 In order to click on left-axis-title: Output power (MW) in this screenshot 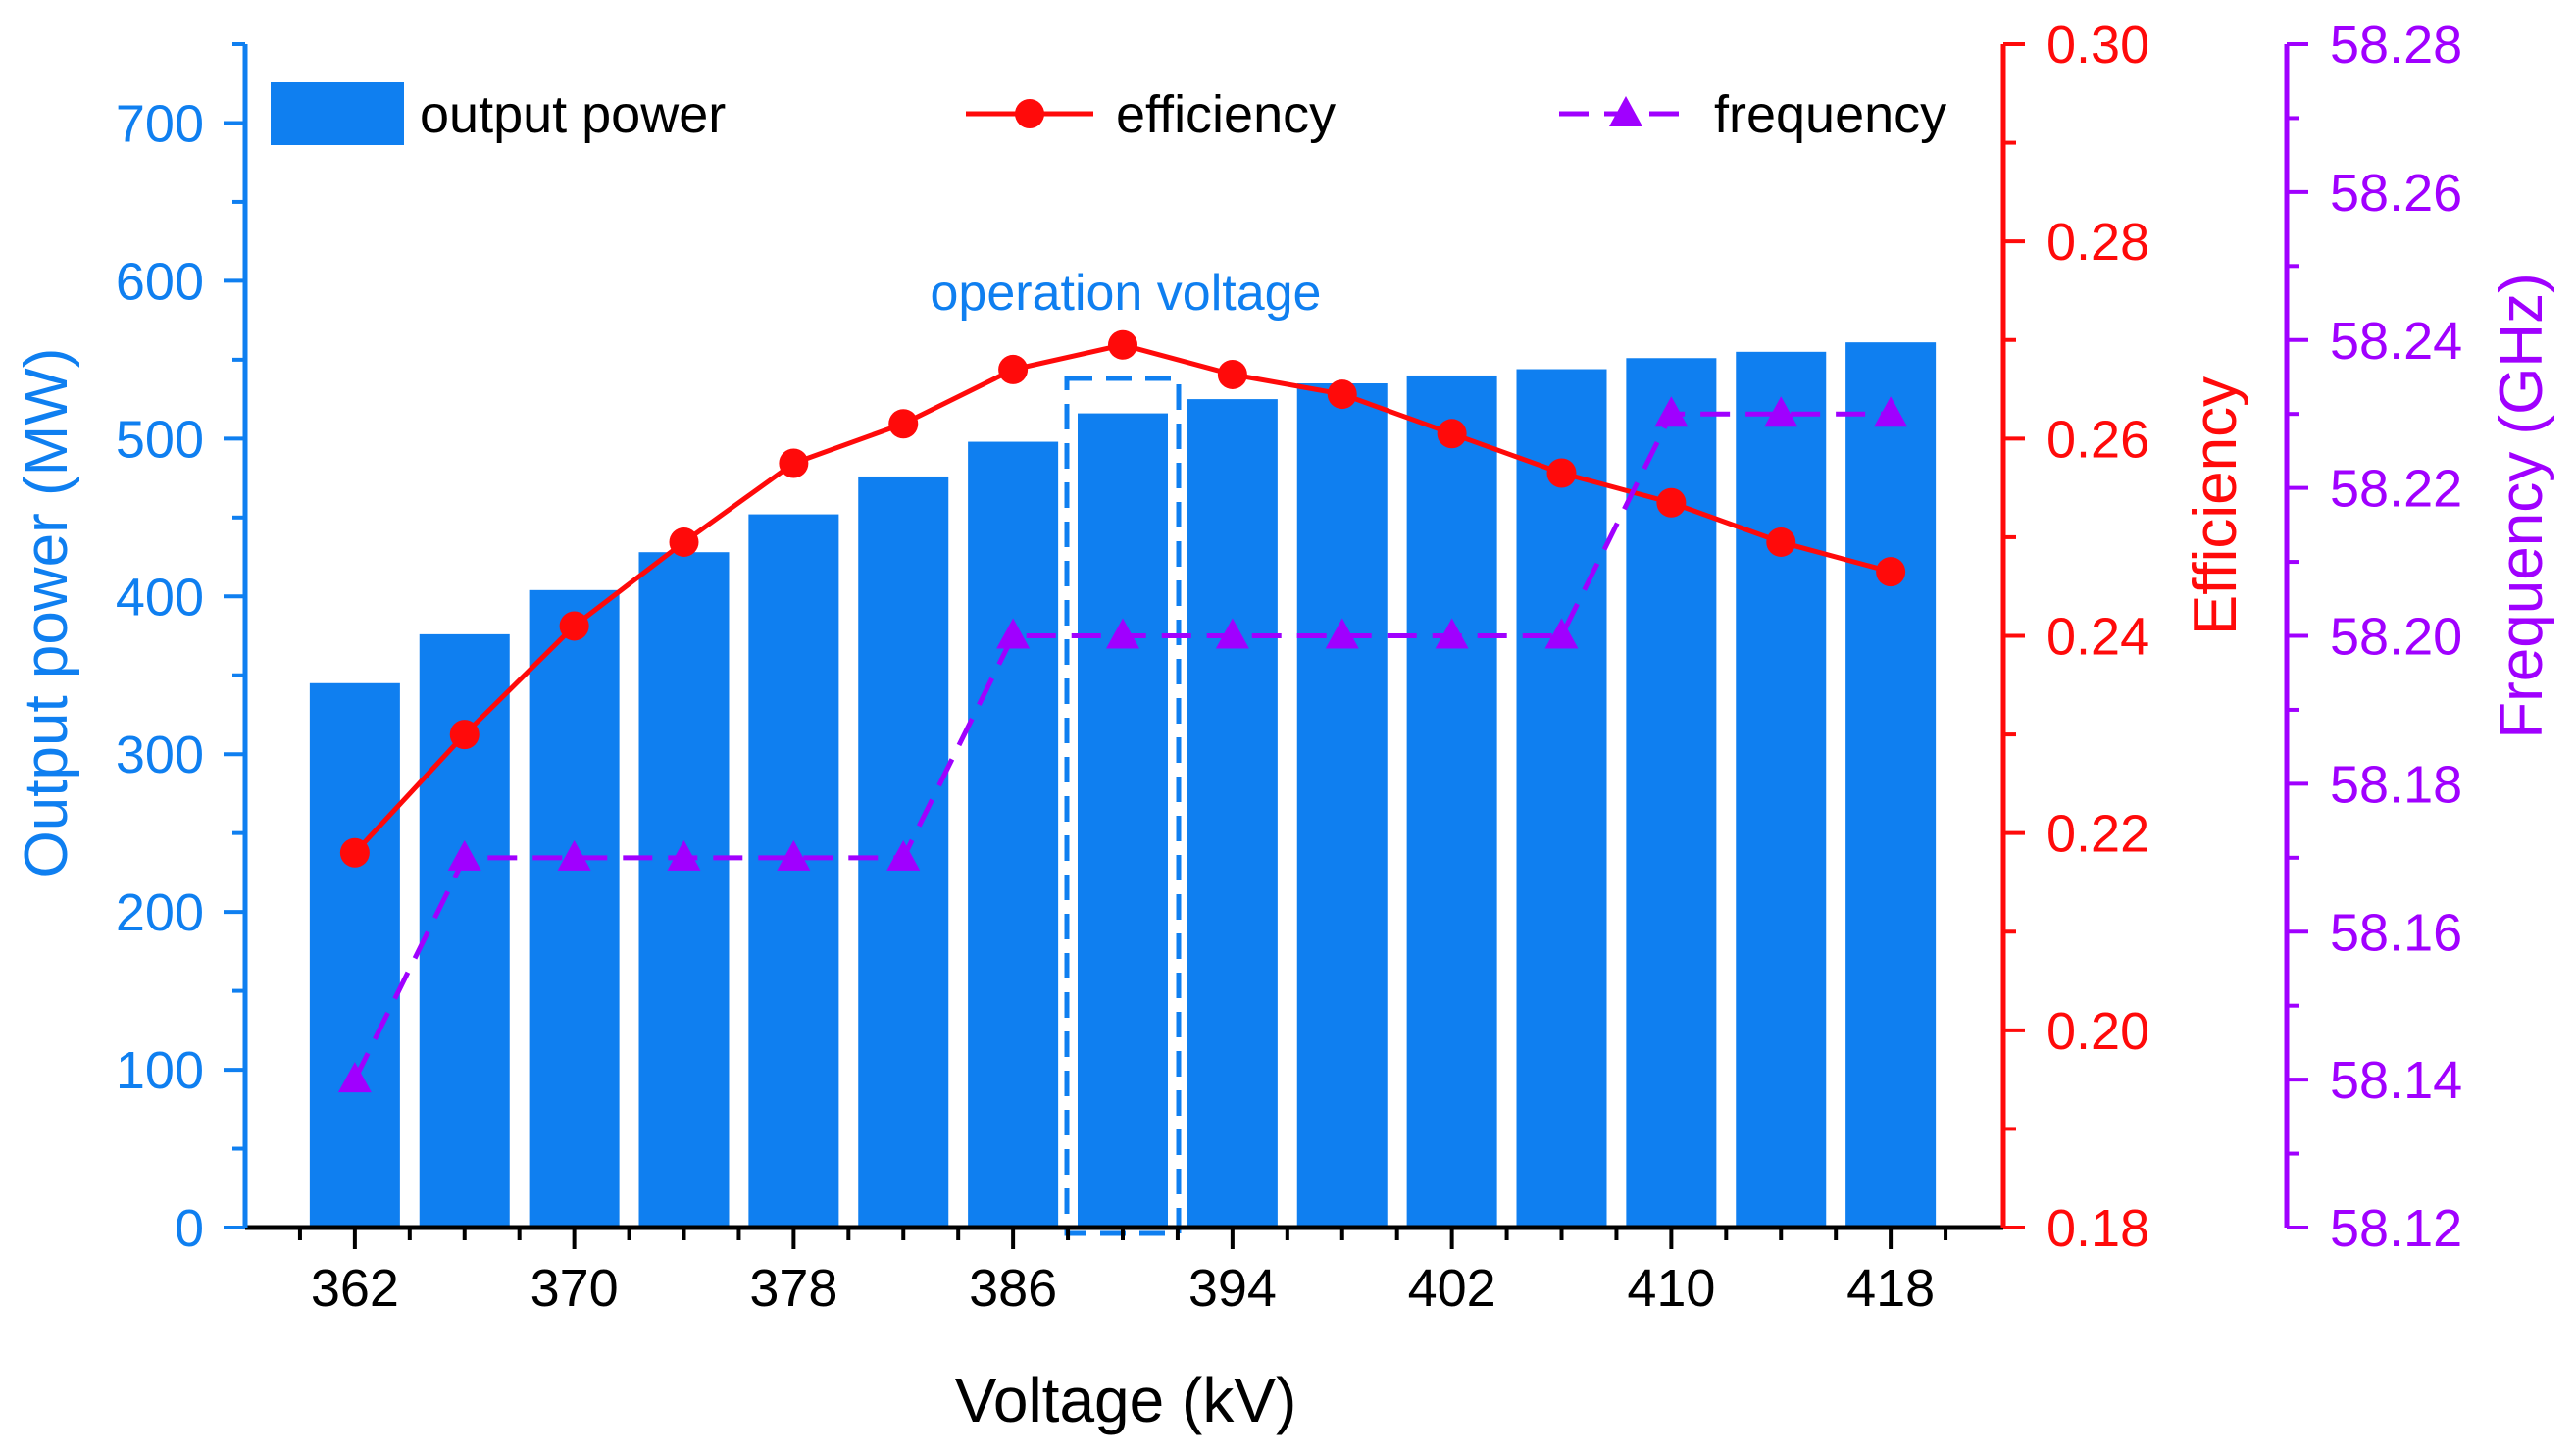, I will do `click(46, 613)`.